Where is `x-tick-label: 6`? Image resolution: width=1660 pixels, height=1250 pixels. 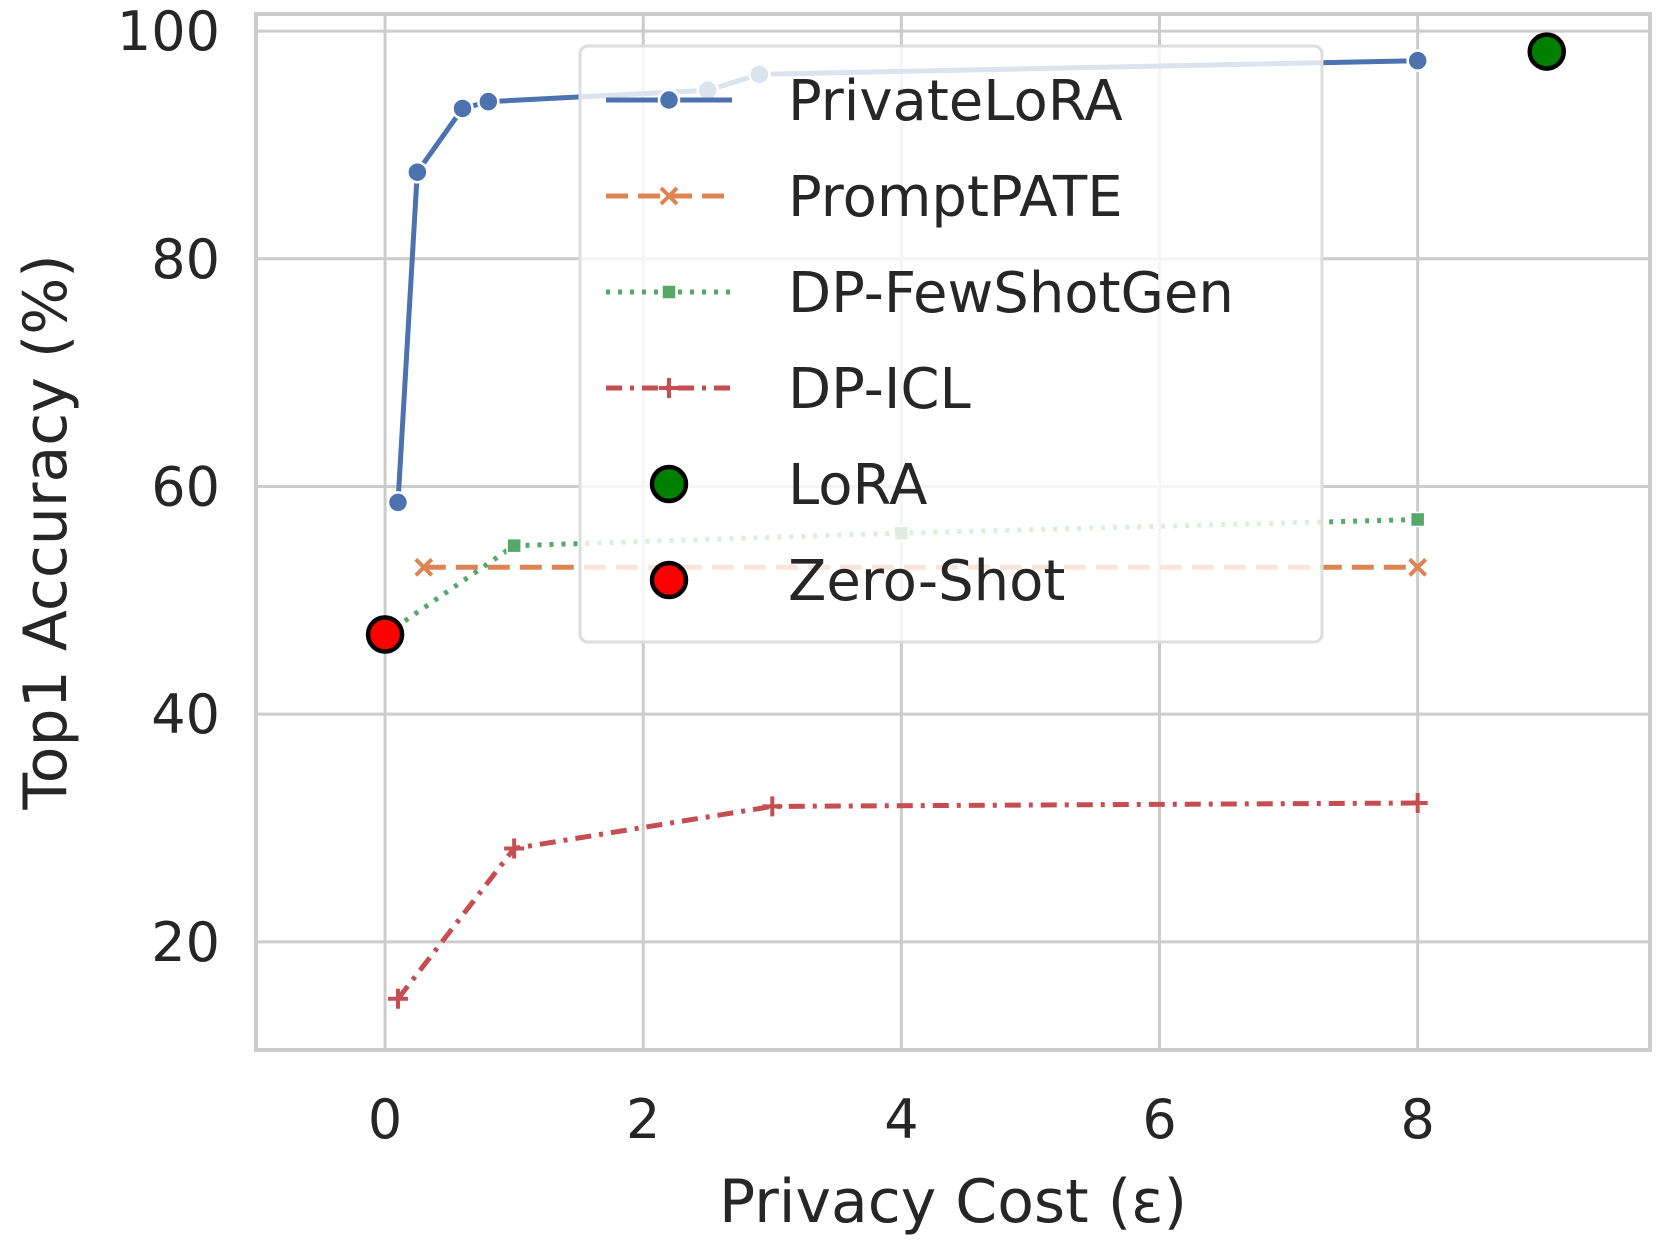 x-tick-label: 6 is located at coordinates (1159, 1119).